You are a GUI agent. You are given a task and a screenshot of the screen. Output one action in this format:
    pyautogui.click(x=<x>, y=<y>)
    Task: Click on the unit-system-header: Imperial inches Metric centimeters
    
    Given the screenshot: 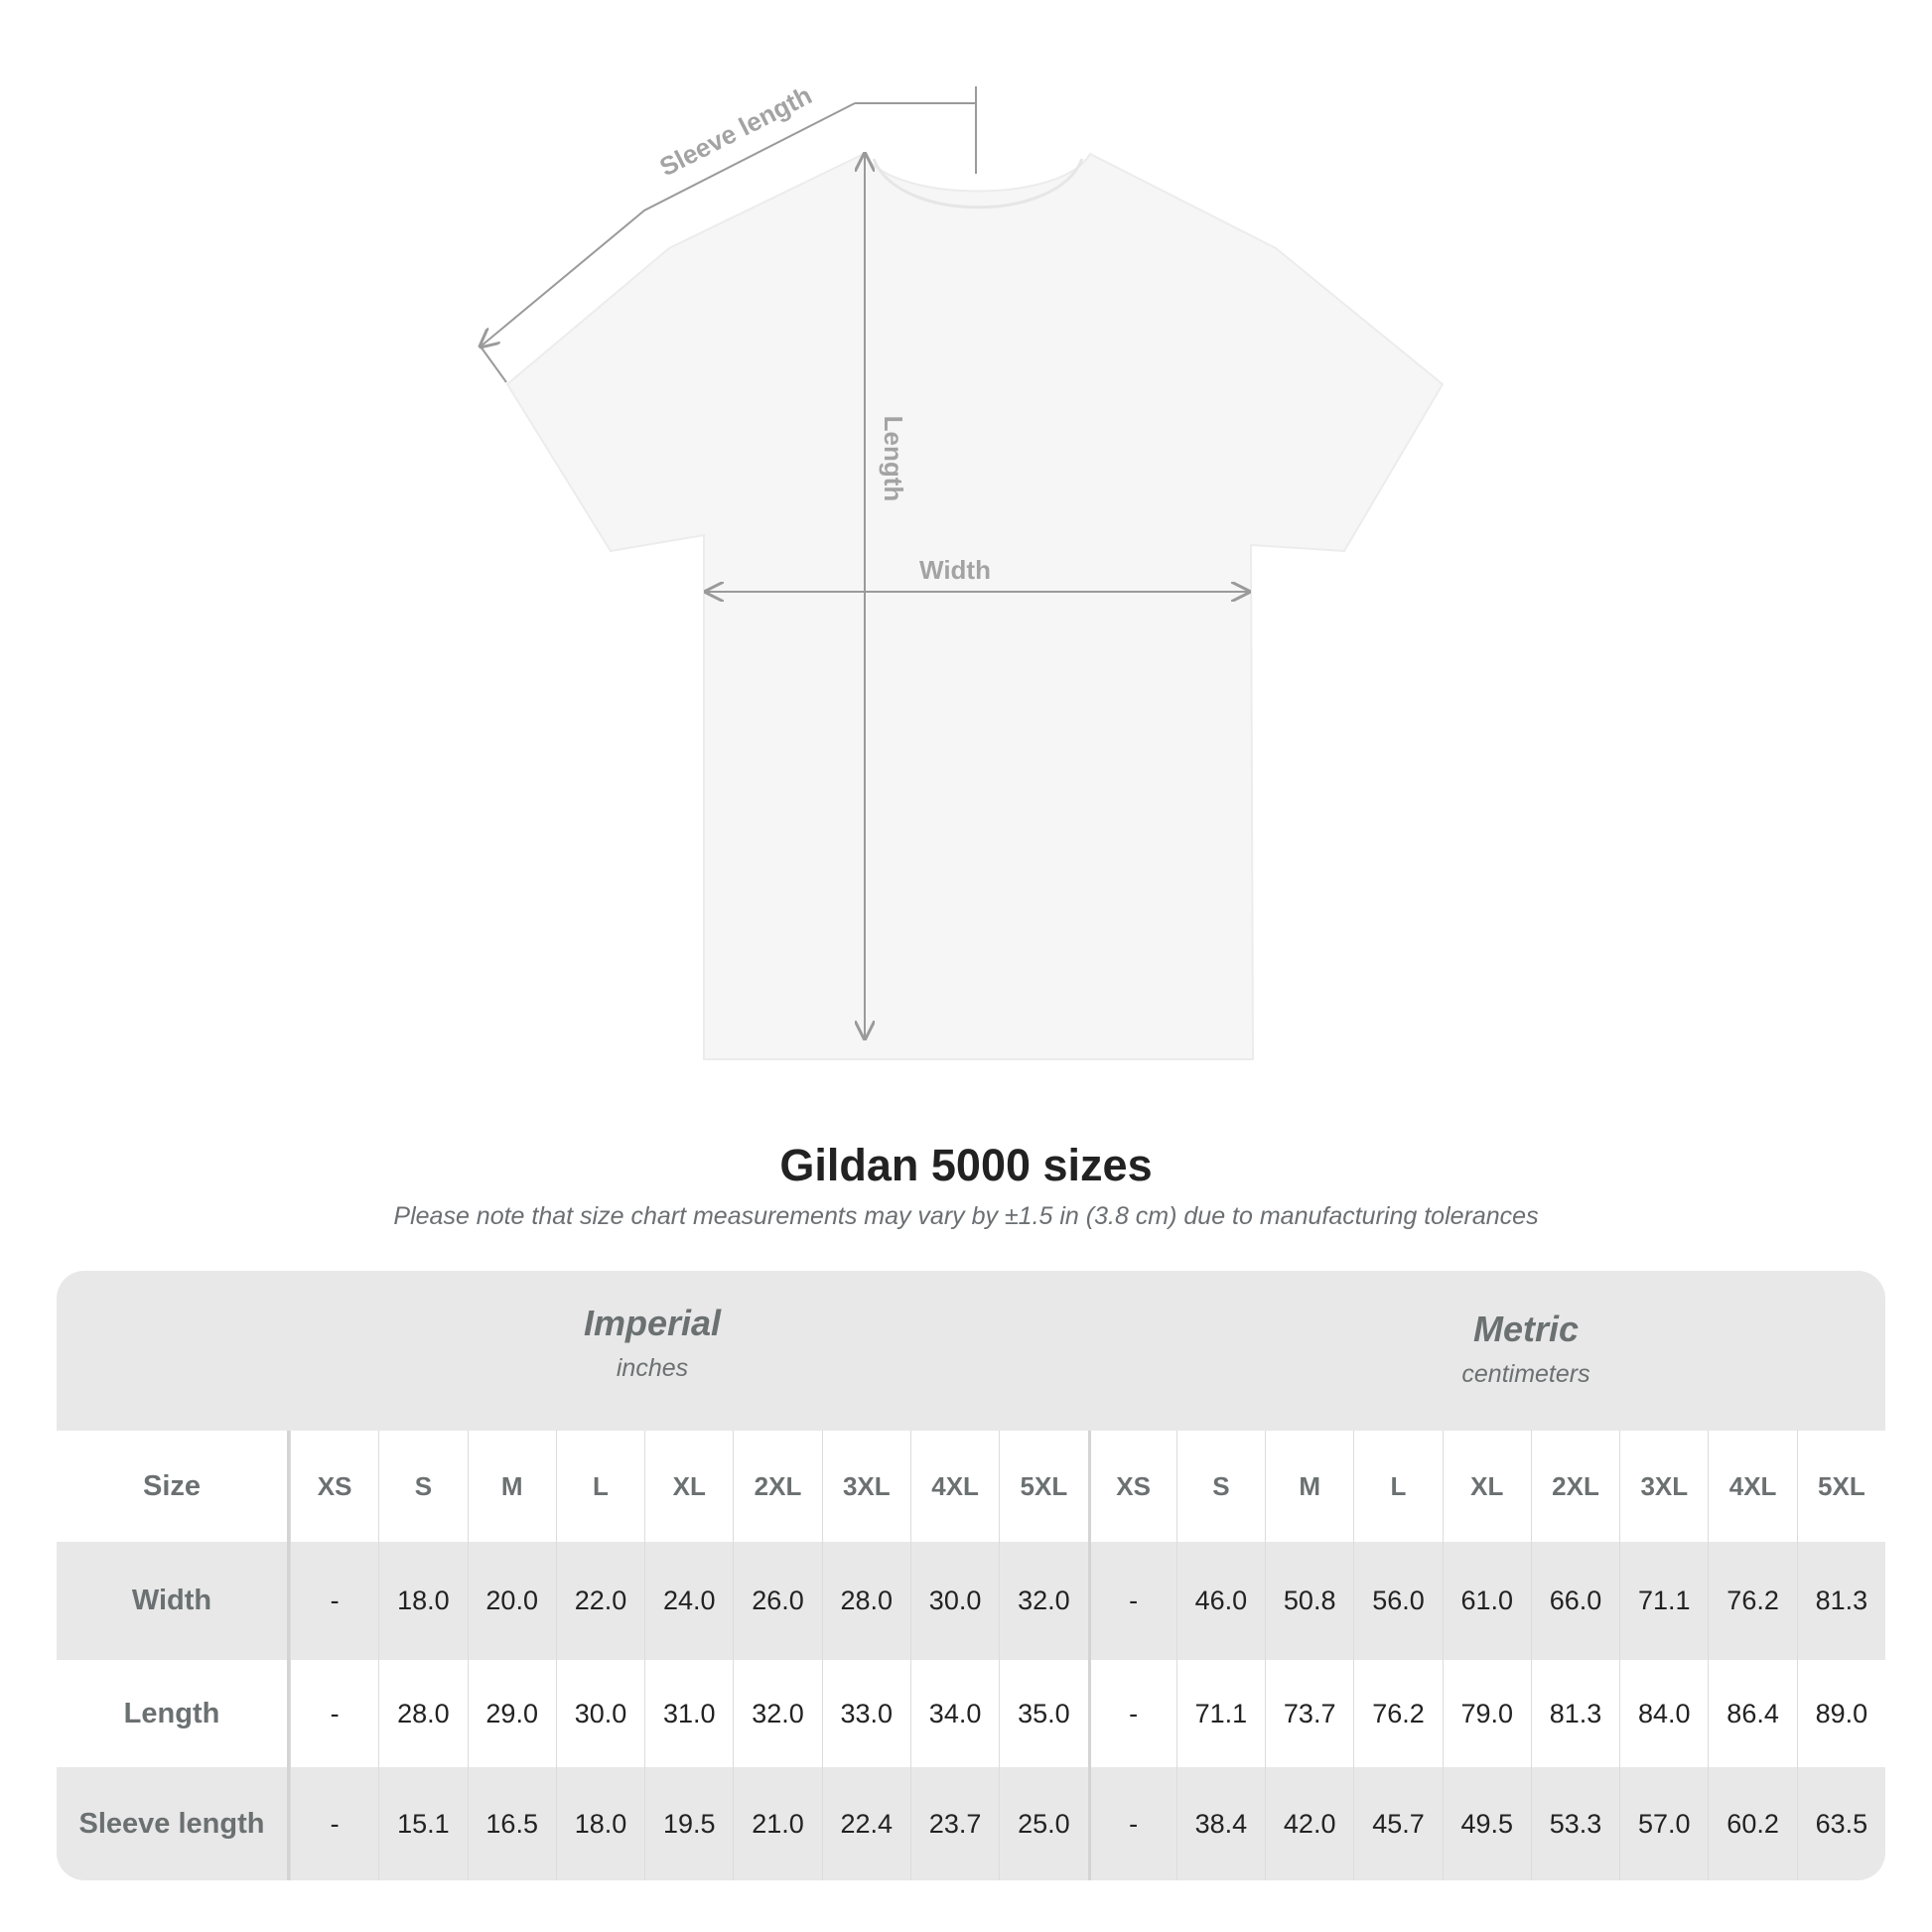 What is the action you would take?
    pyautogui.click(x=971, y=1351)
    